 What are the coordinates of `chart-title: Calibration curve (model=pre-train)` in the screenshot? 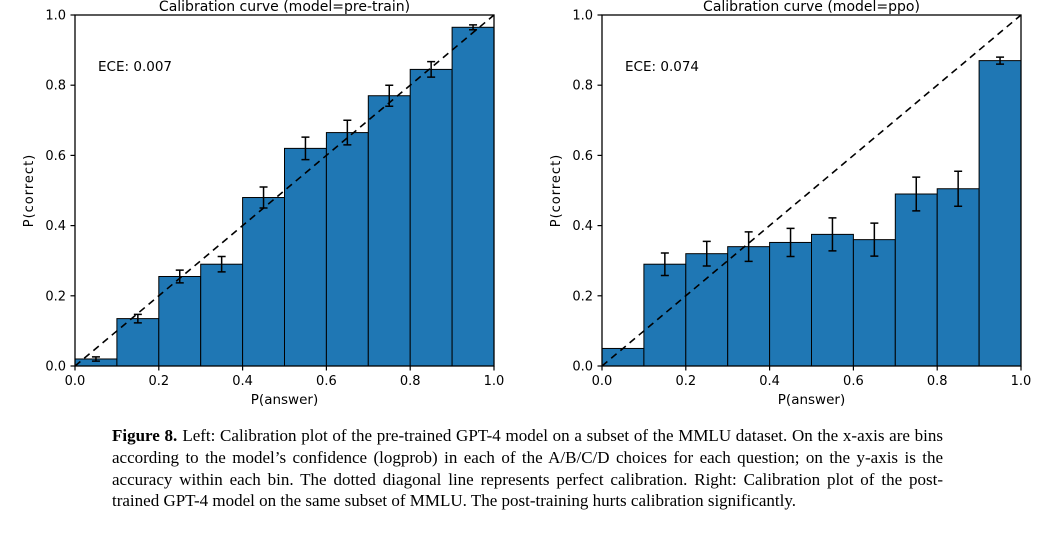 It's located at (284, 7).